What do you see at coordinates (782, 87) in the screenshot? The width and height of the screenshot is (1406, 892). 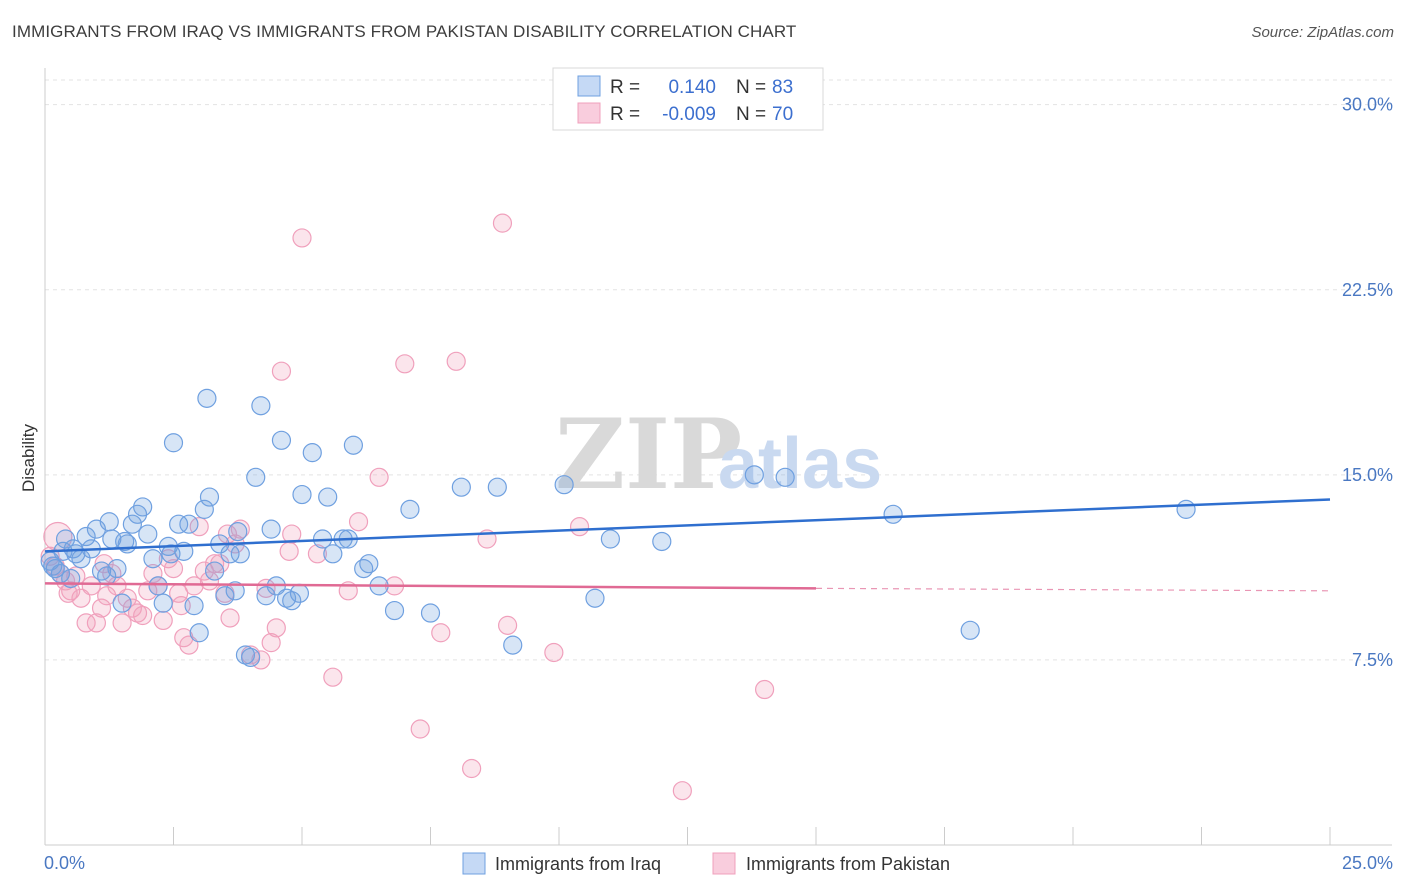 I see `legend-n-value-iraq: 83` at bounding box center [782, 87].